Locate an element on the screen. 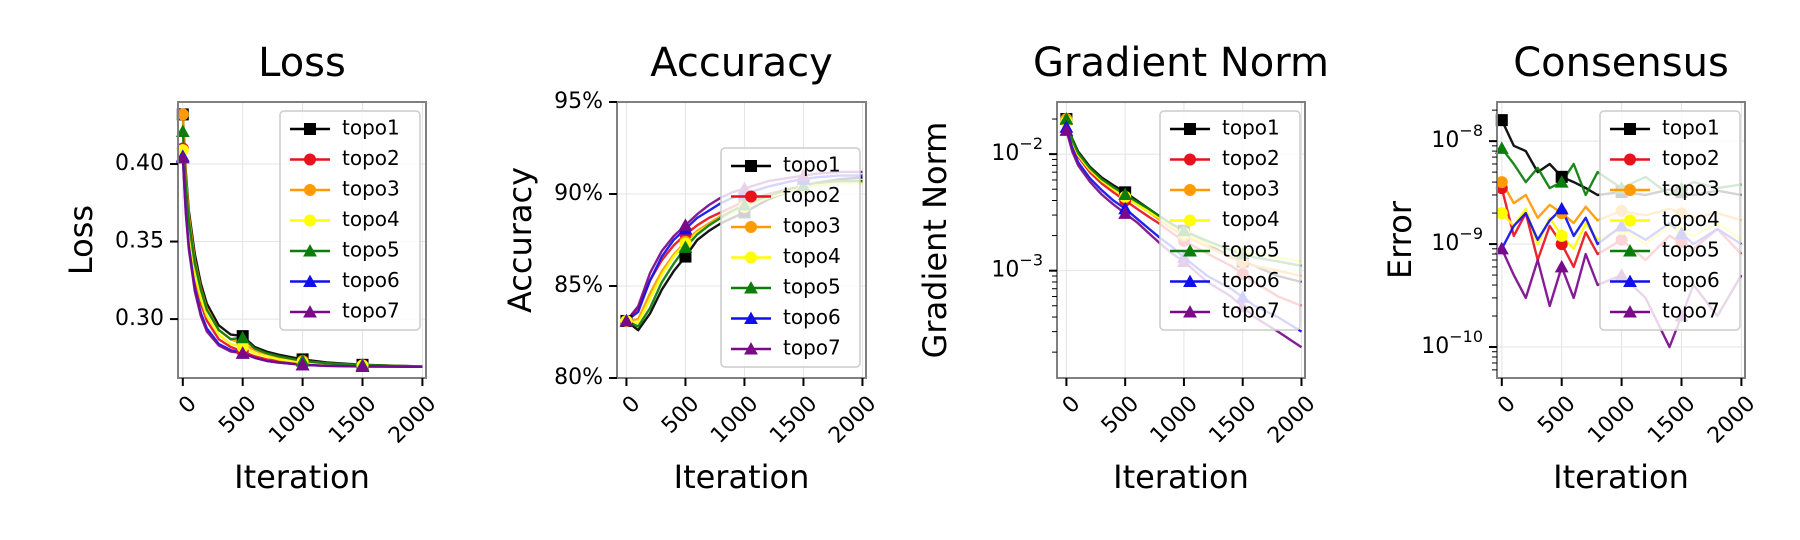 The image size is (1800, 540). y-tick-label: 10⁻⁸ is located at coordinates (1457, 137).